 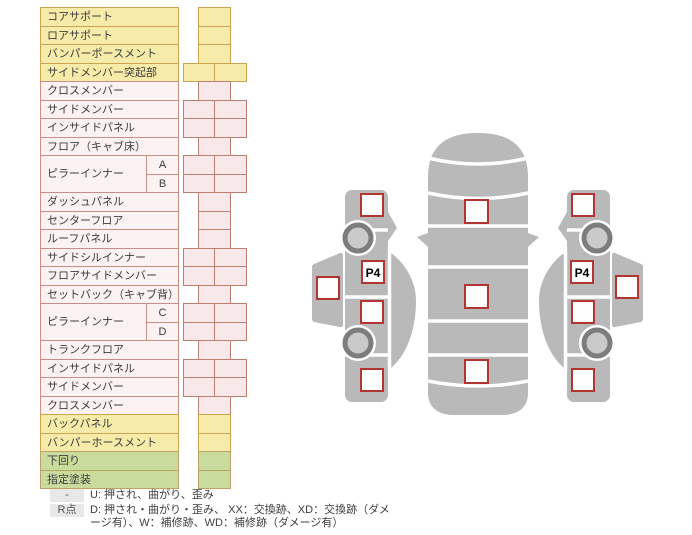 What do you see at coordinates (358, 238) in the screenshot?
I see `front-left-wheel-icon` at bounding box center [358, 238].